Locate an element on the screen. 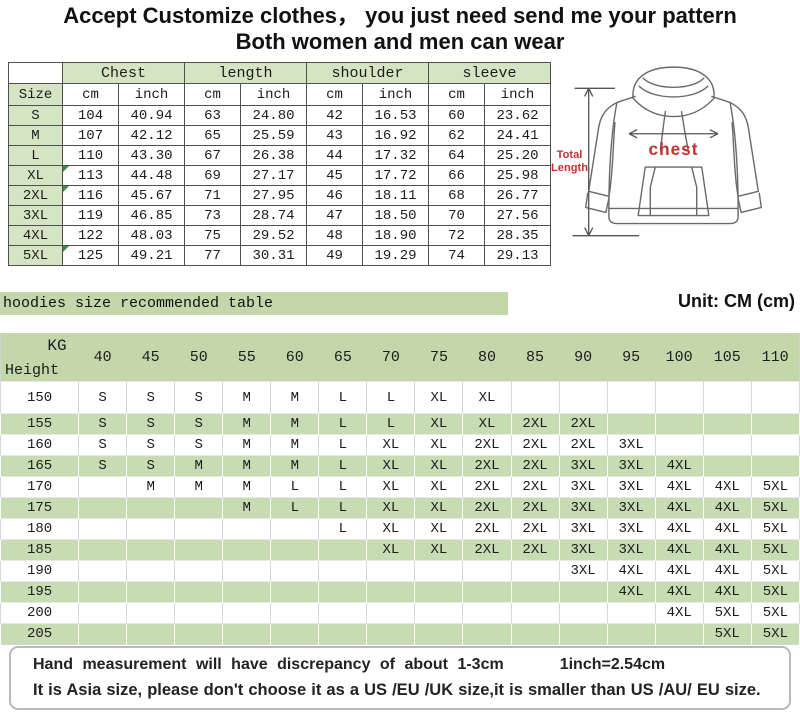 The width and height of the screenshot is (800, 717). measure-value: 27.56 is located at coordinates (517, 215).